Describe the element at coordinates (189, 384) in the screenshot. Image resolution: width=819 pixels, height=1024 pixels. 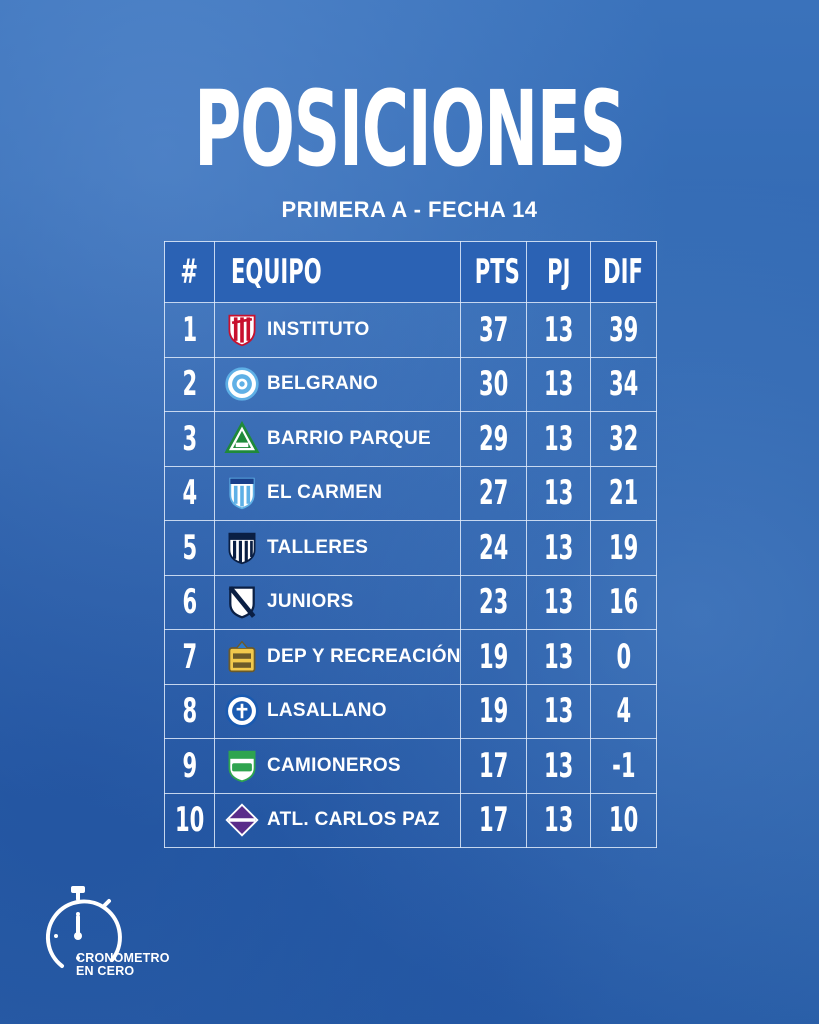
I see `position-cell: 2` at that location.